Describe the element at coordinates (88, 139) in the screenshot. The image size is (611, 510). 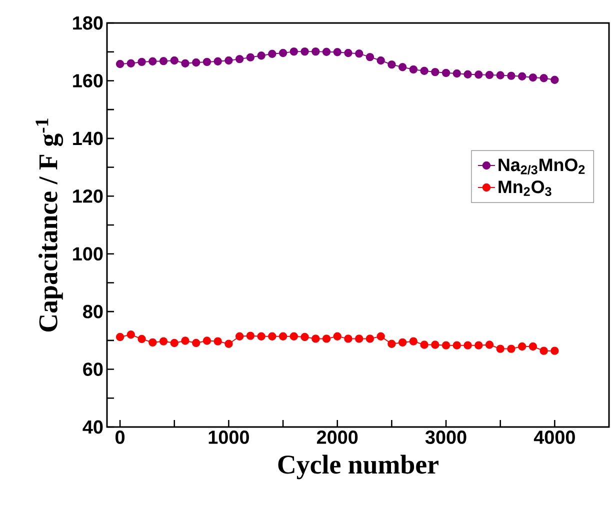
I see `y-tick-label: 140` at that location.